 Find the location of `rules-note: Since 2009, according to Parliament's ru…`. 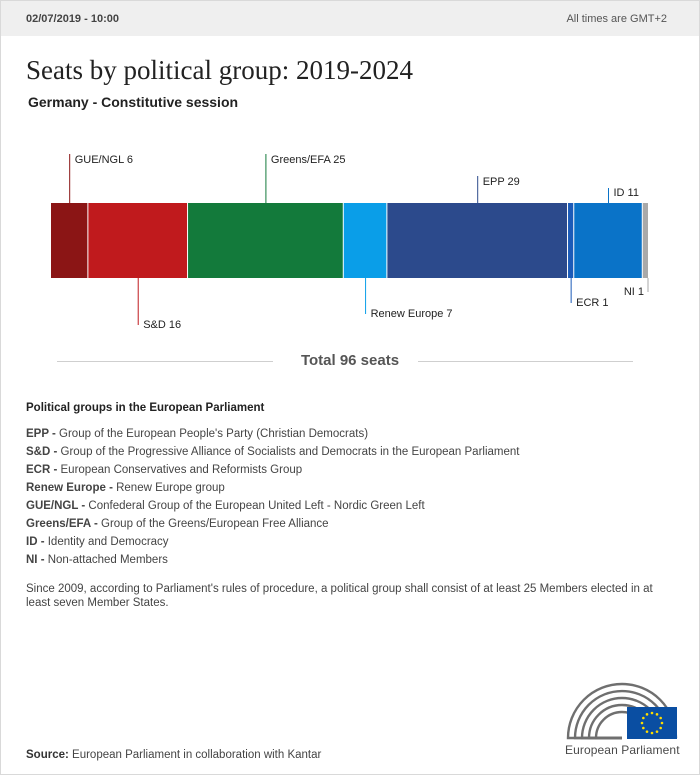

rules-note: Since 2009, according to Parliament's ru… is located at coordinates (339, 596).